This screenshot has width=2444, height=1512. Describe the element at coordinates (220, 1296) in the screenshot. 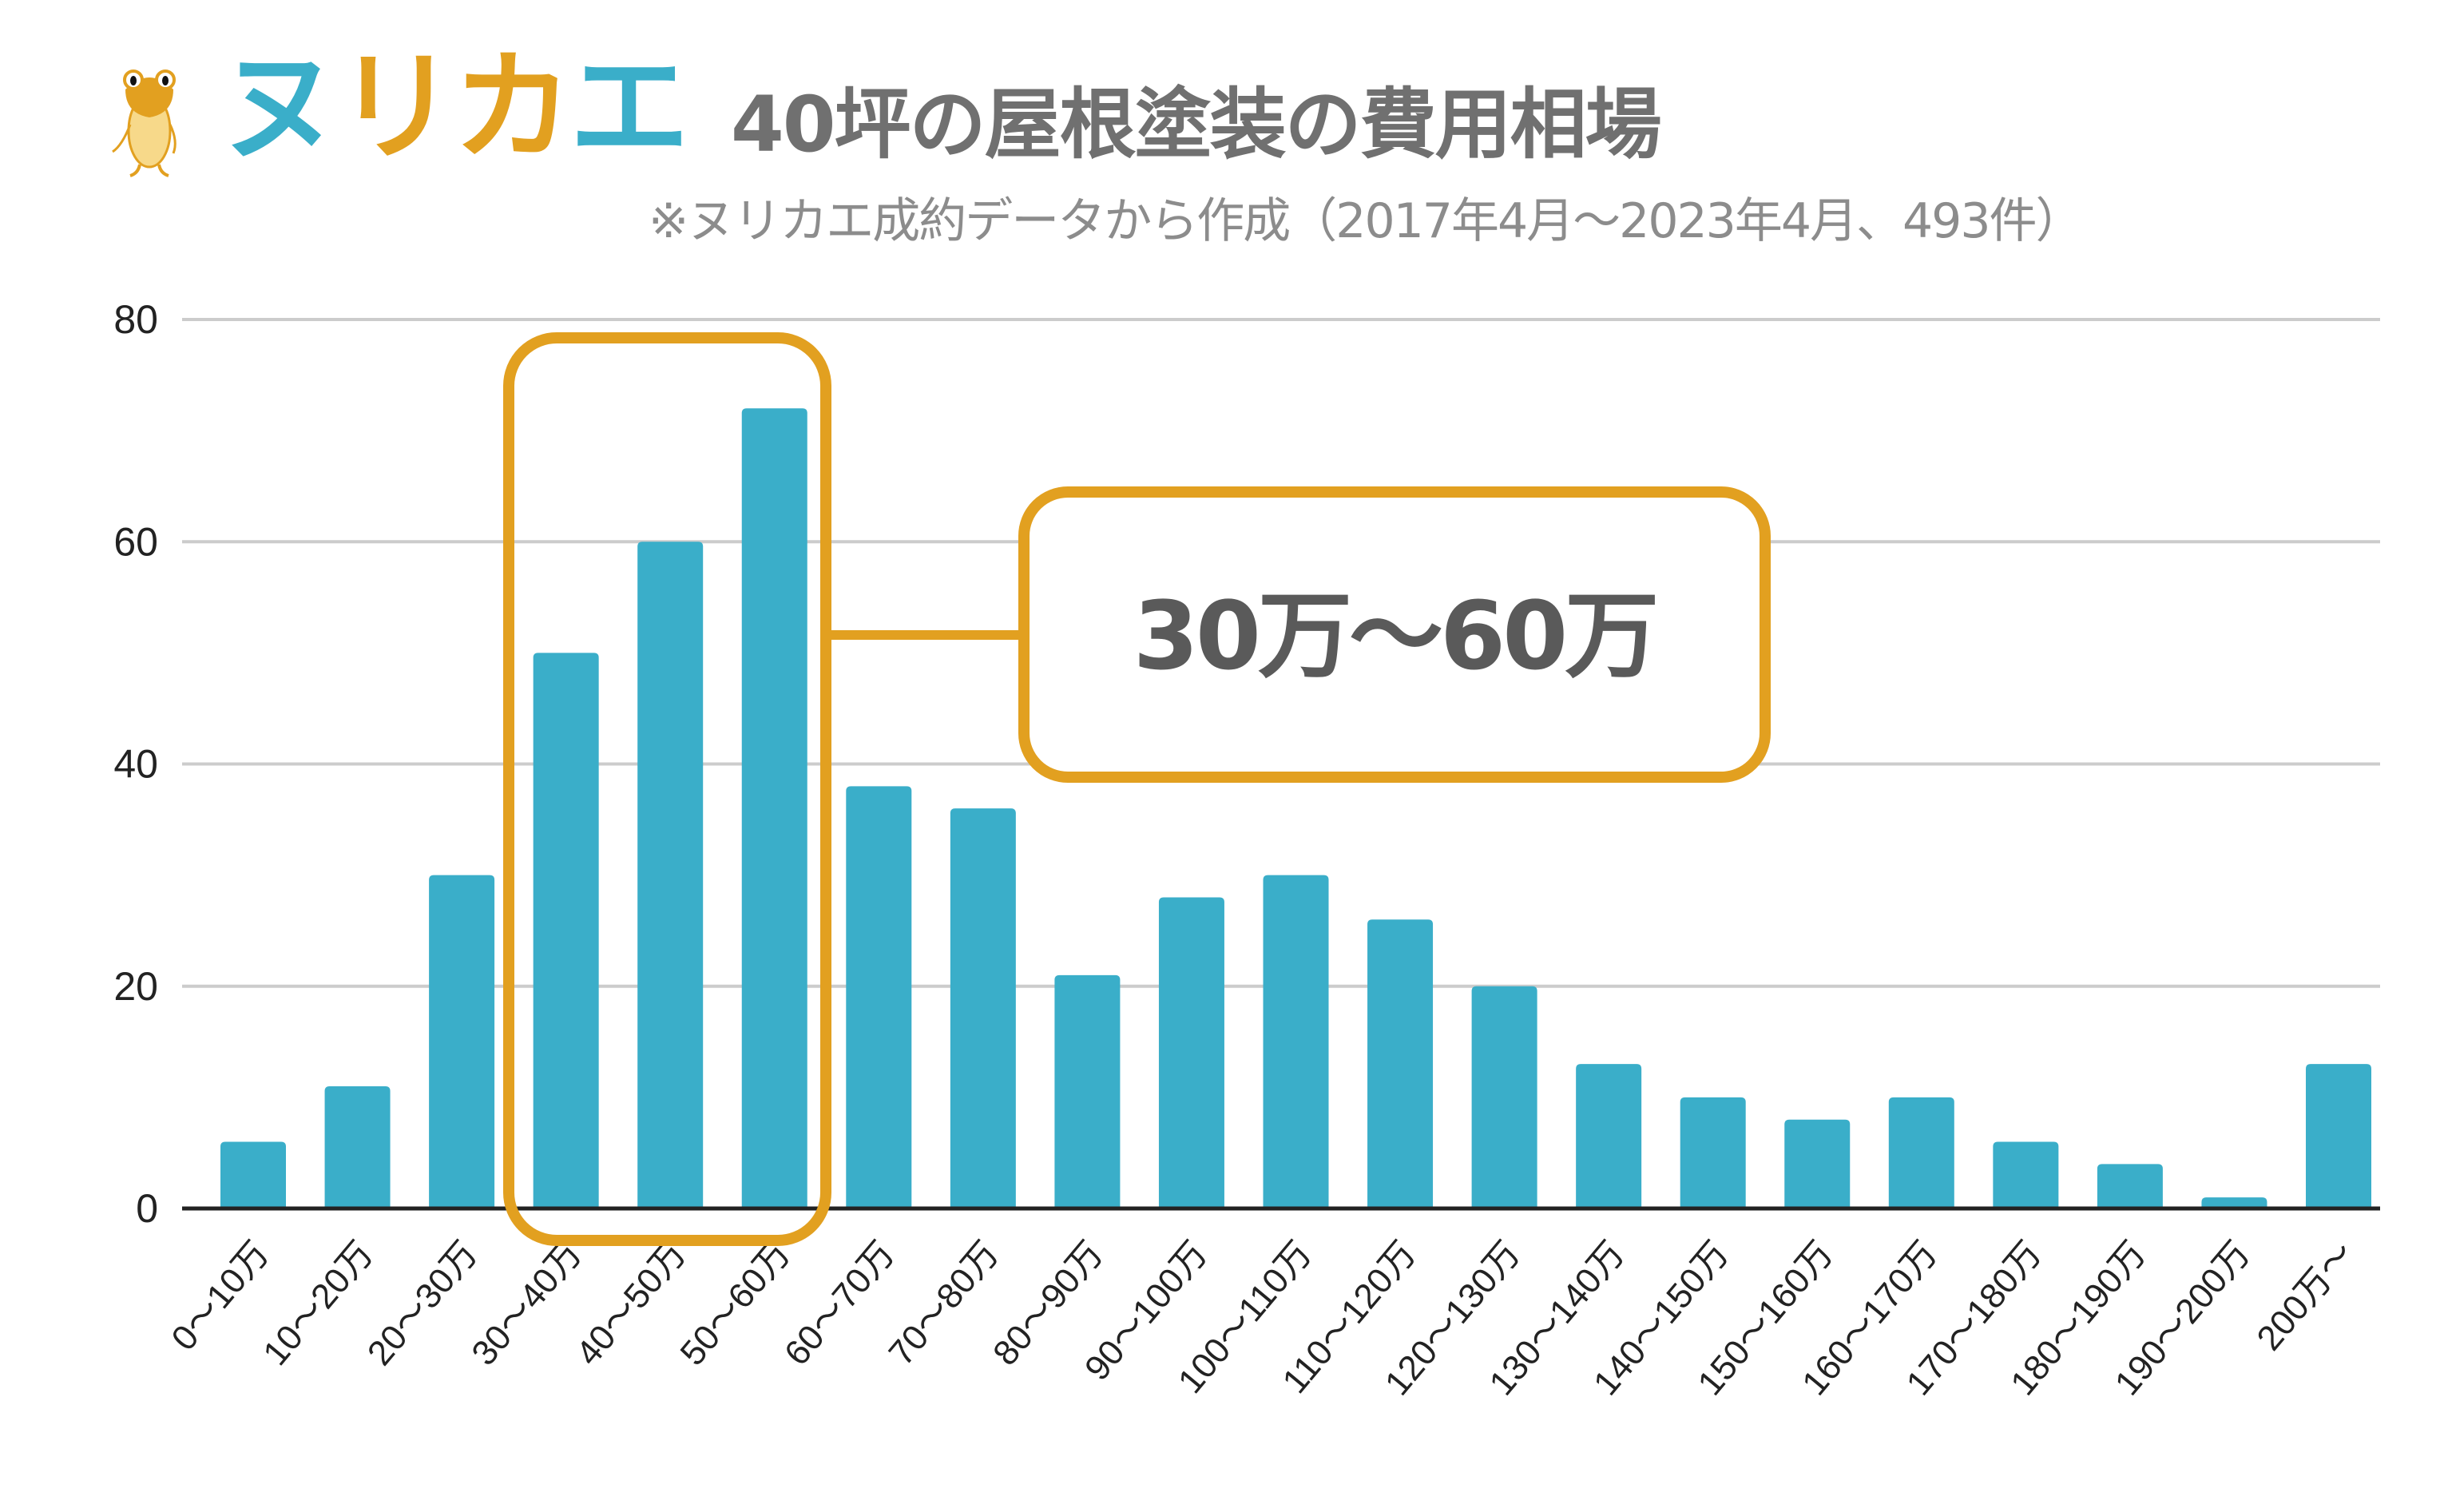

I see `x-tick-label: 0〜10万` at that location.